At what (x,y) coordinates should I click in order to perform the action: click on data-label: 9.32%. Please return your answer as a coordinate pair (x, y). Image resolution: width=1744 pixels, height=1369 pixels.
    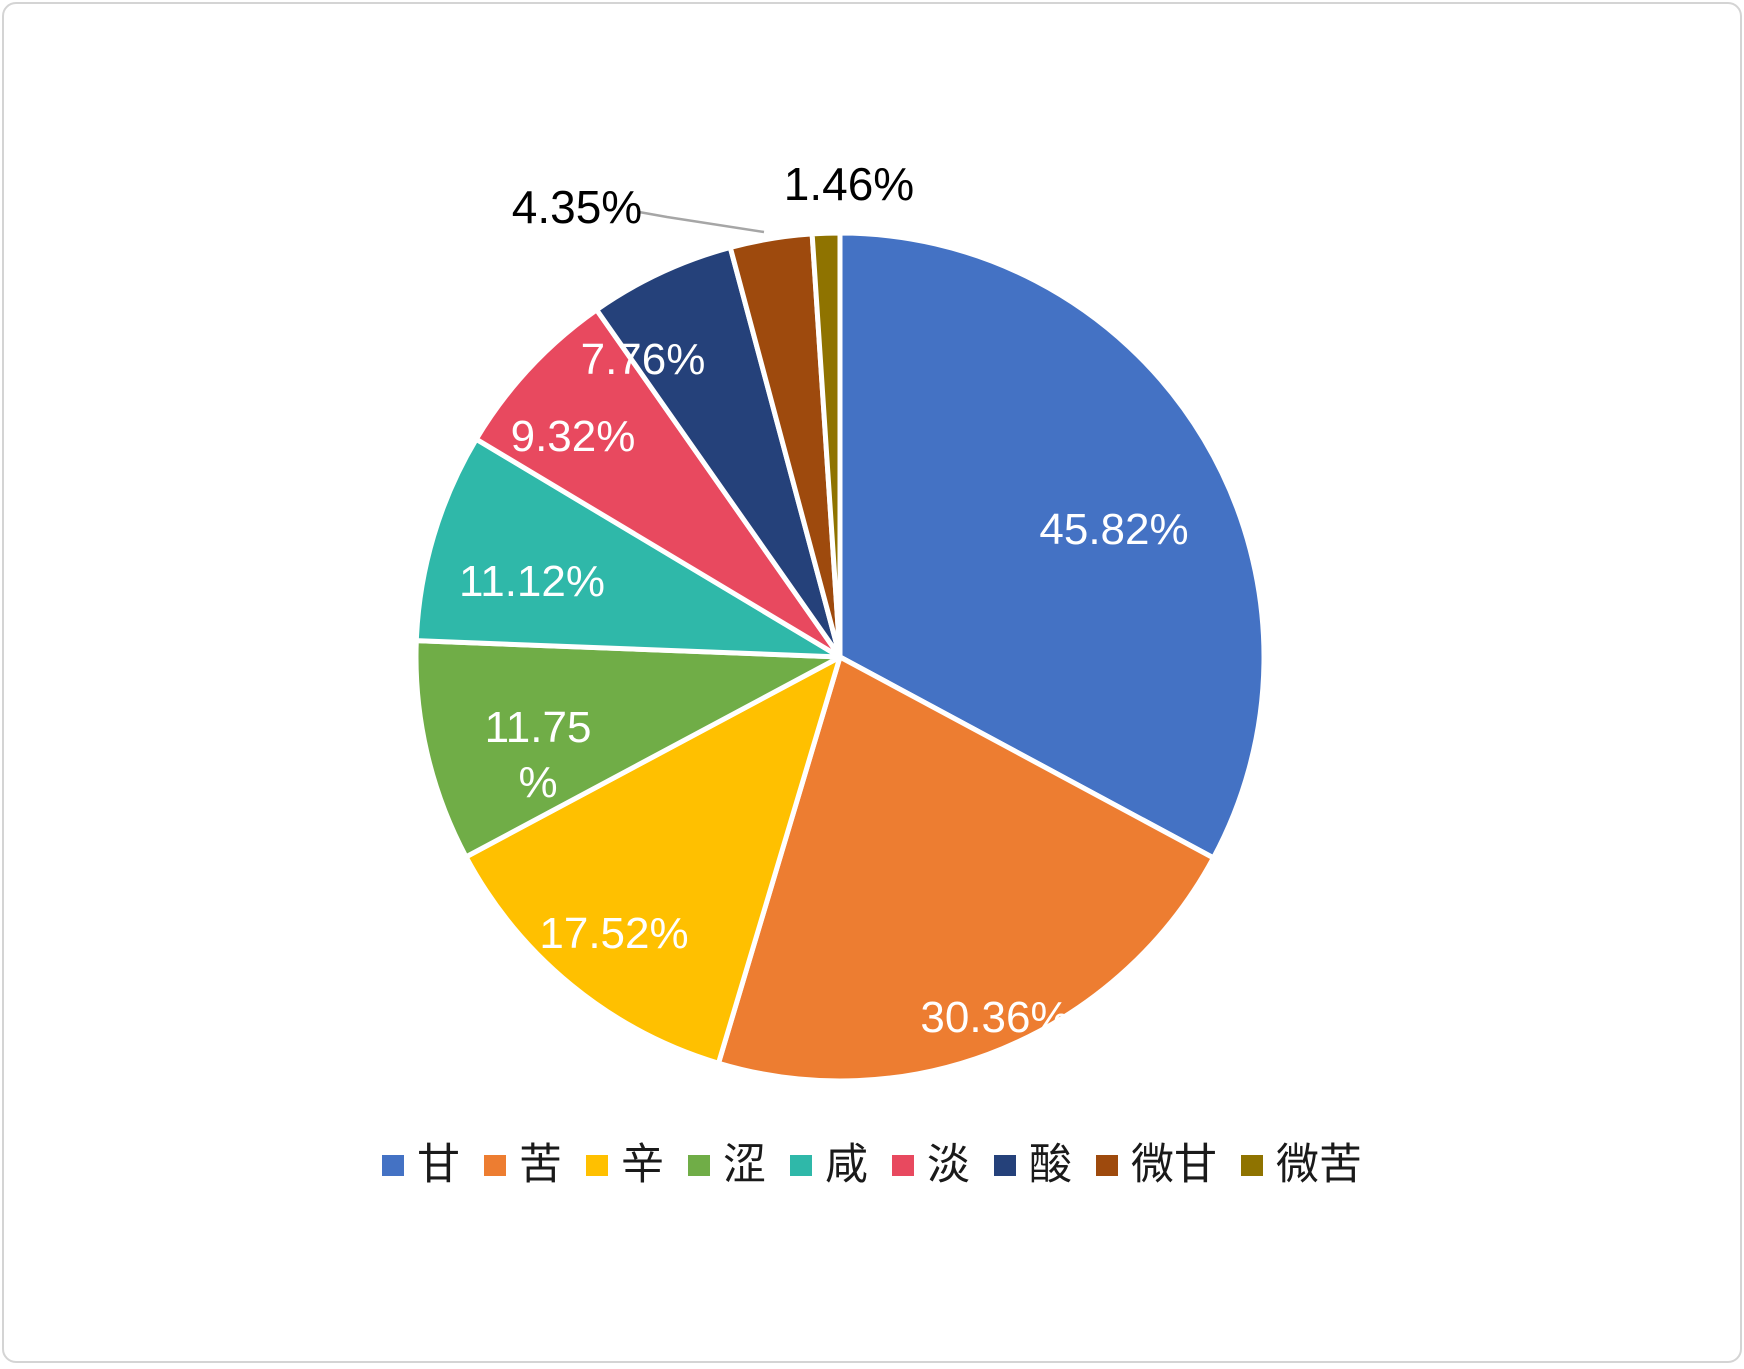
    Looking at the image, I should click on (573, 436).